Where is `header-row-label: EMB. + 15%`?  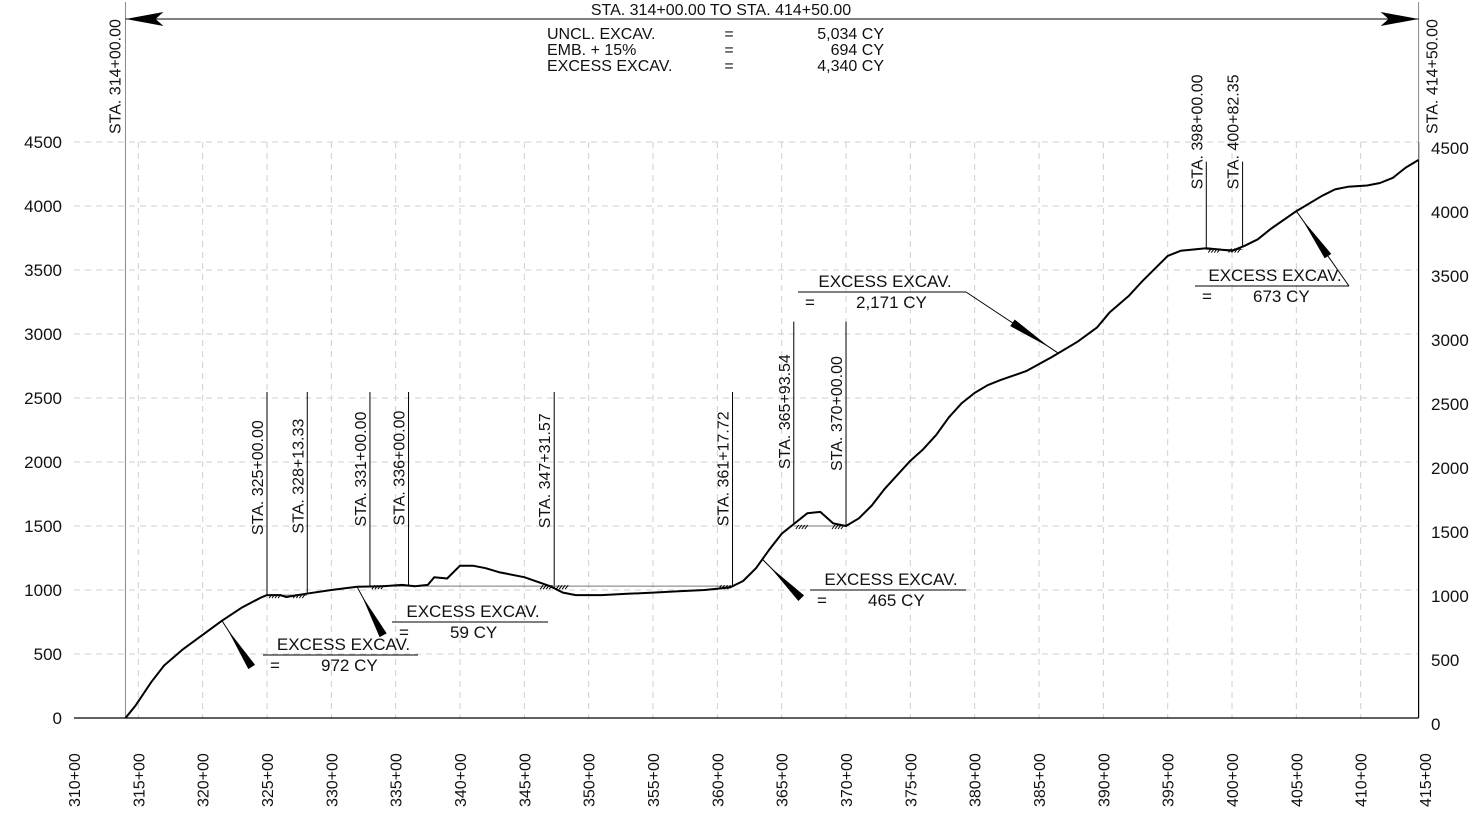 header-row-label: EMB. + 15% is located at coordinates (591, 50).